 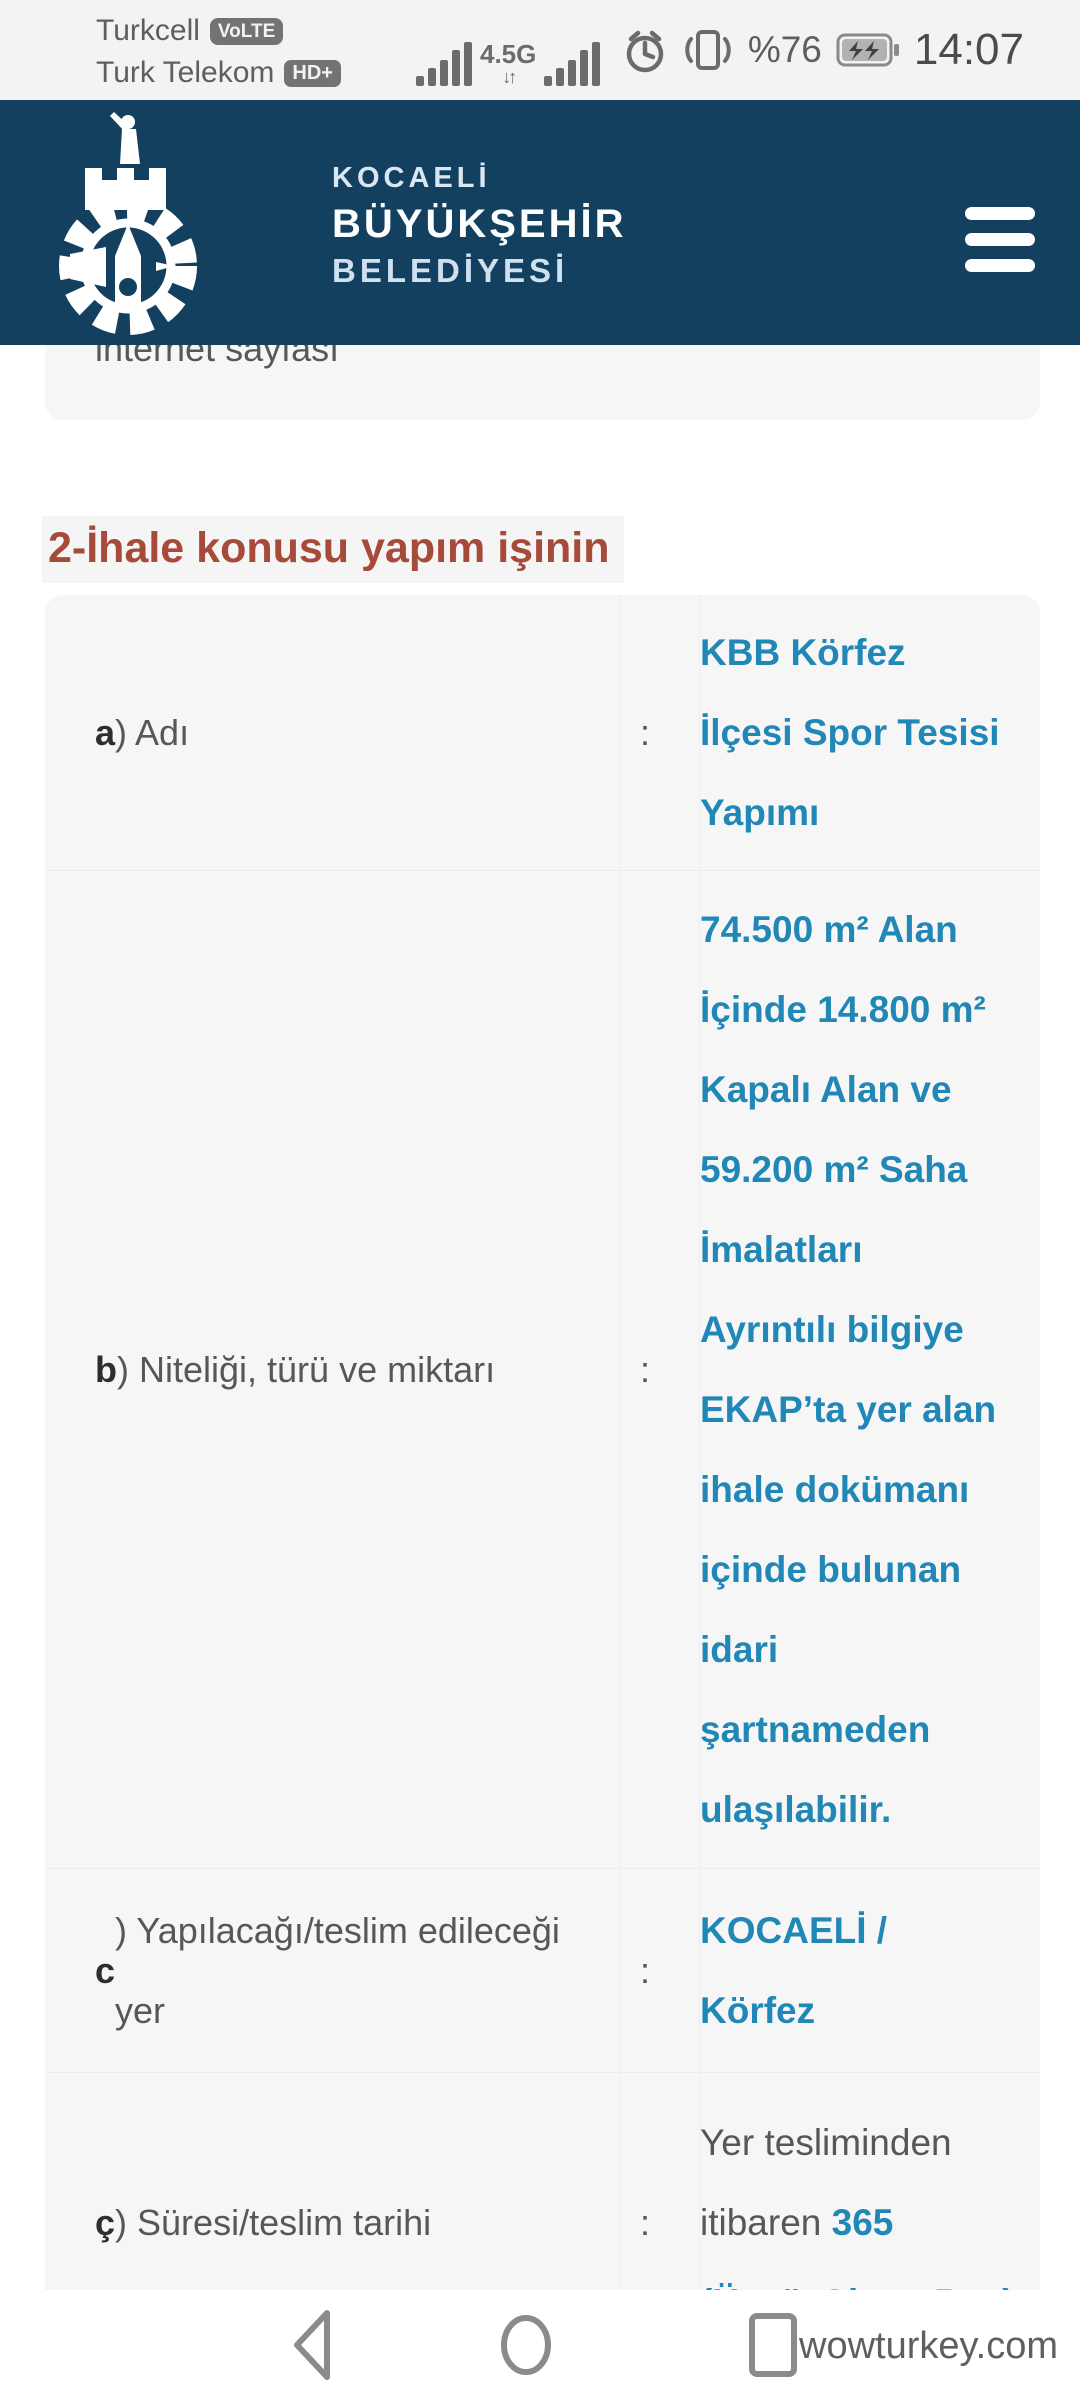 I want to click on home-icon, so click(x=526, y=2345).